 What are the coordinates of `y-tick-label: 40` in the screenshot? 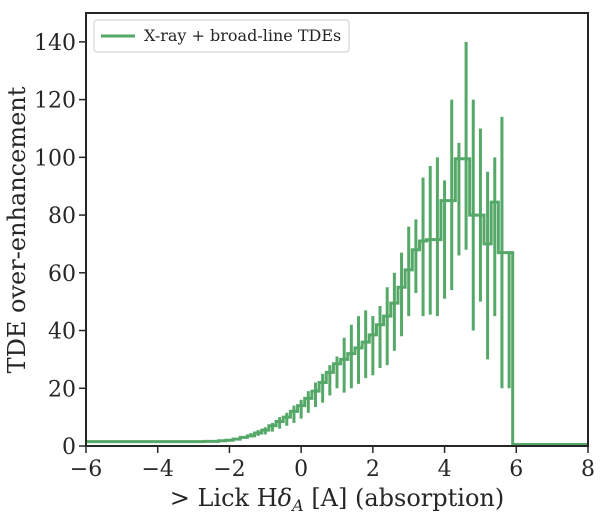 It's located at (62, 332).